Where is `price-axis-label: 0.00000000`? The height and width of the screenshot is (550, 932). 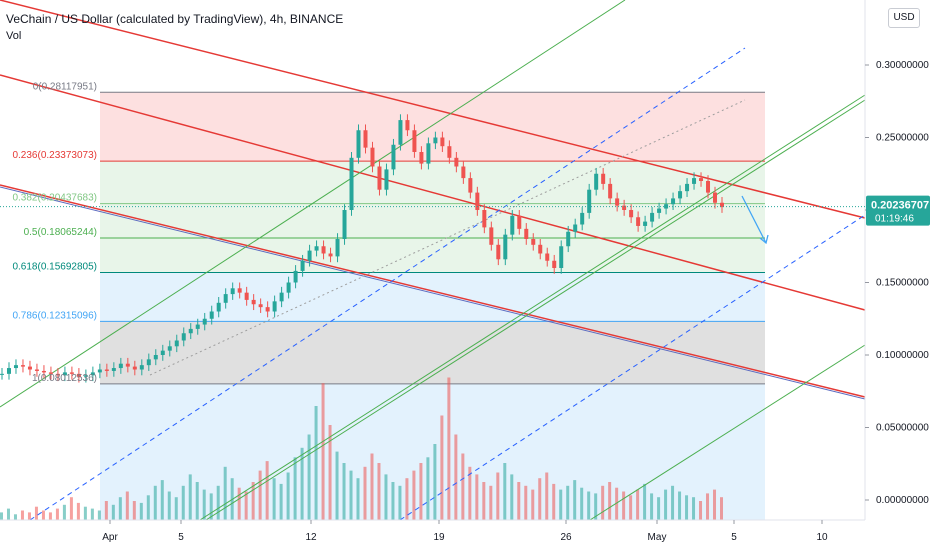
price-axis-label: 0.00000000 is located at coordinates (902, 500).